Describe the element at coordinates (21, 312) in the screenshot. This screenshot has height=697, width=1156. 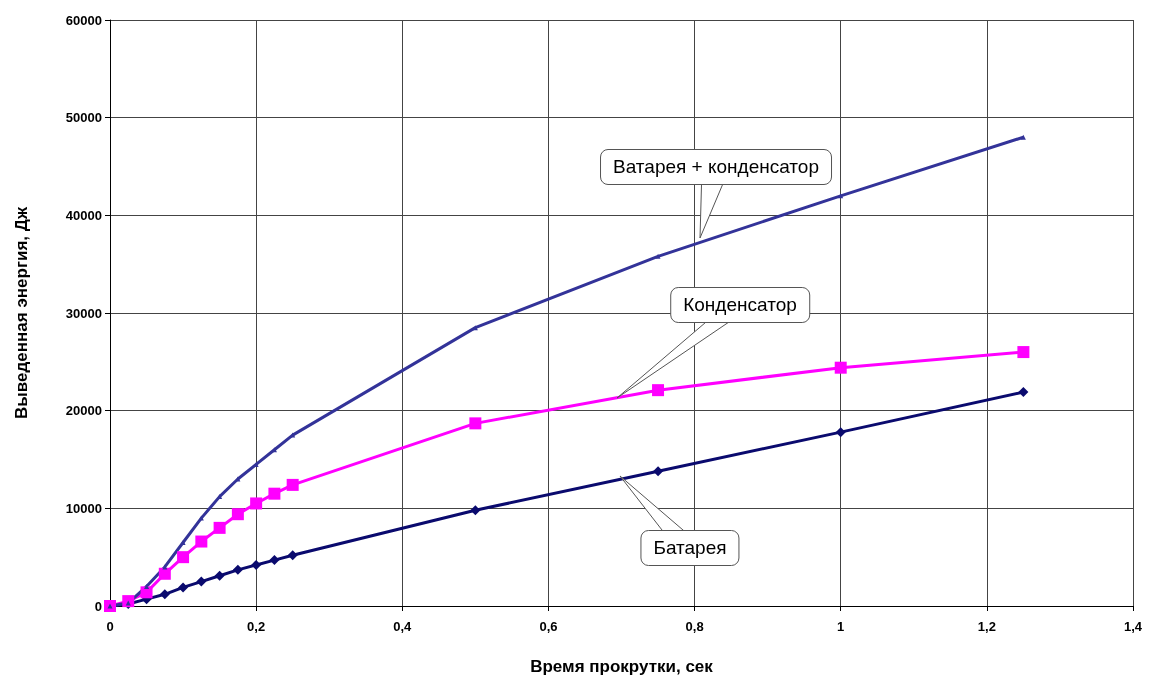
I see `y-axis-title: Выведенная энергия, Дж` at that location.